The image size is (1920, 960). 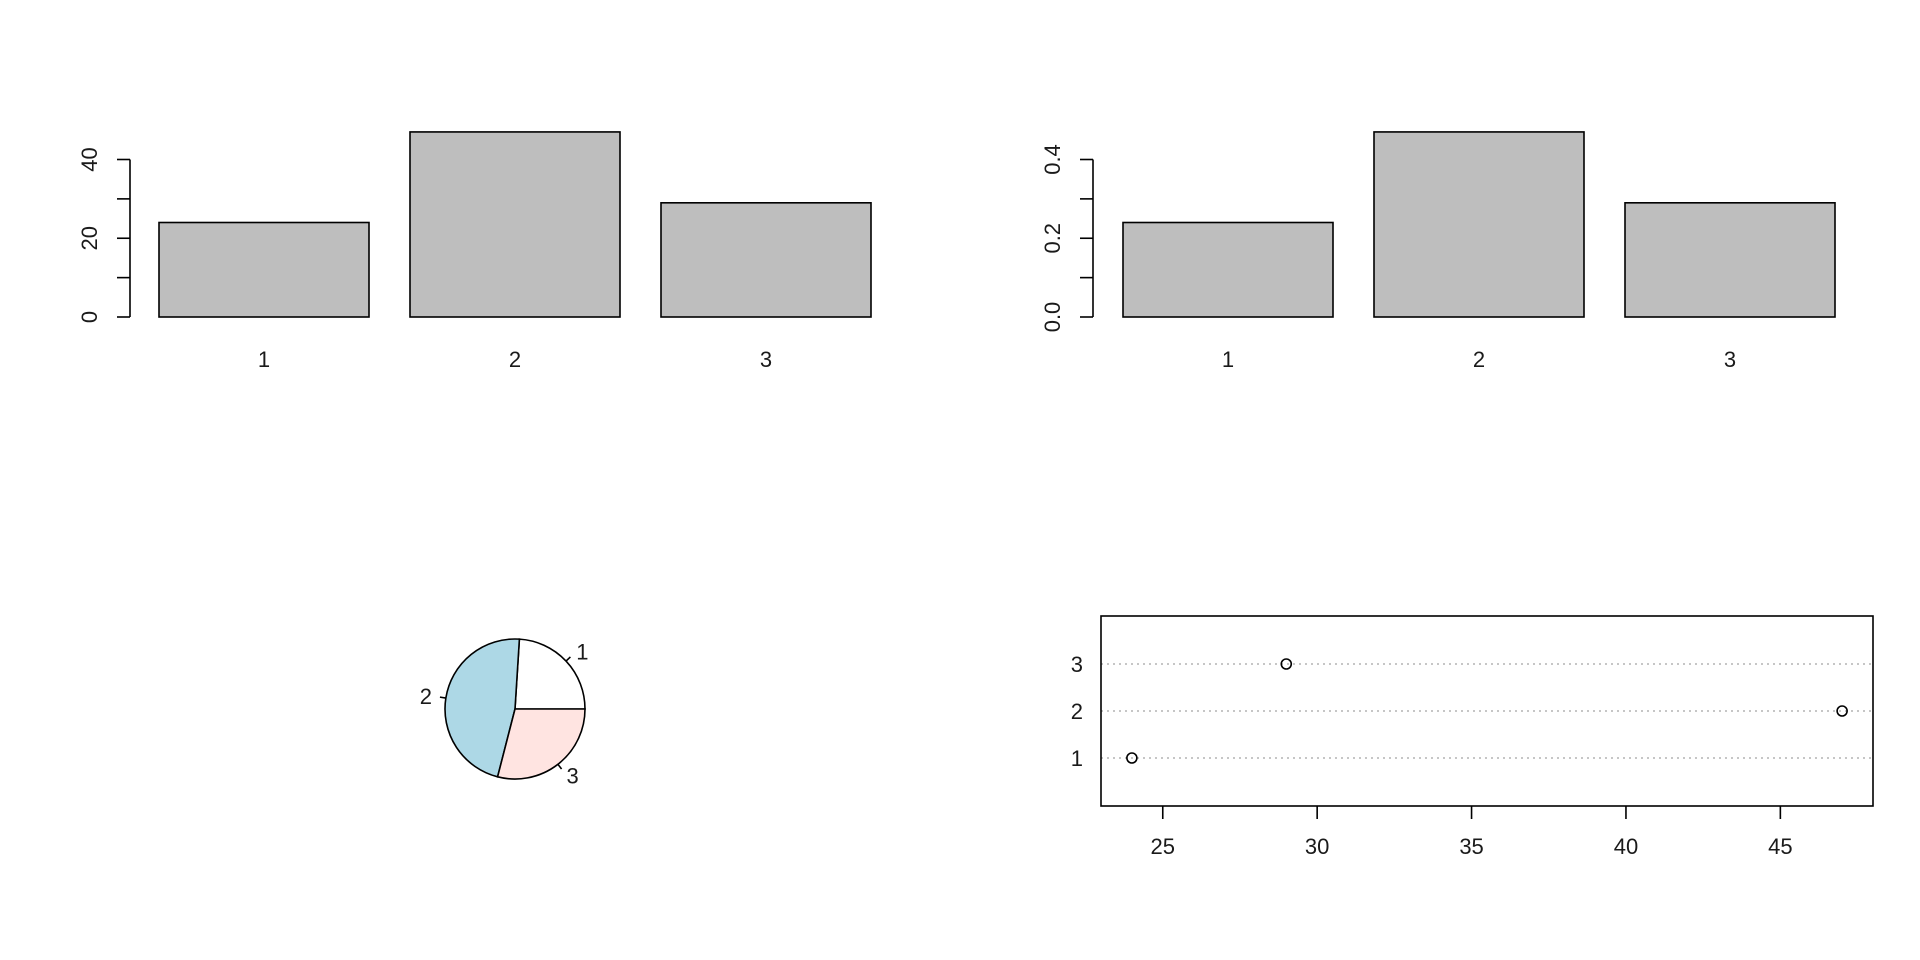 I want to click on bar-chart-proportions: 0.0 0.2 0.4 1 2 3, so click(x=1438, y=251).